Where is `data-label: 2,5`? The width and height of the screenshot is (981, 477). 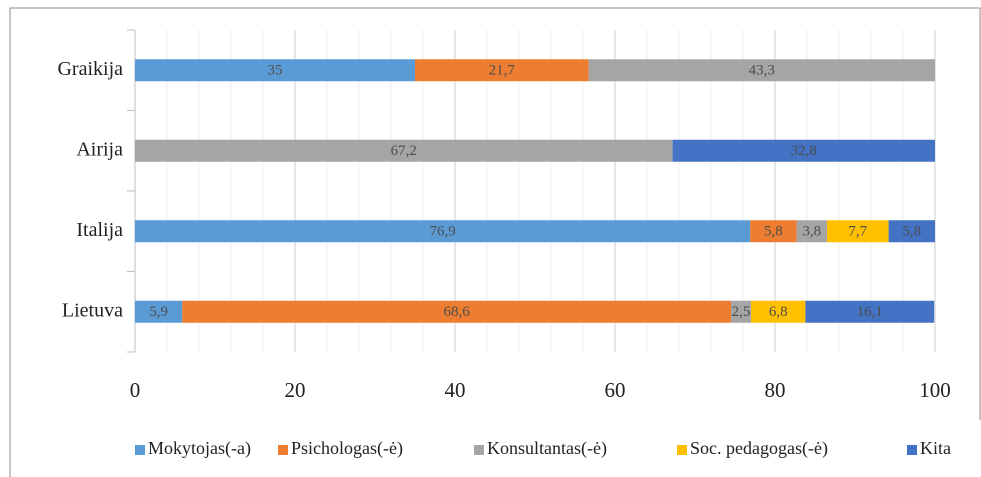
data-label: 2,5 is located at coordinates (741, 312).